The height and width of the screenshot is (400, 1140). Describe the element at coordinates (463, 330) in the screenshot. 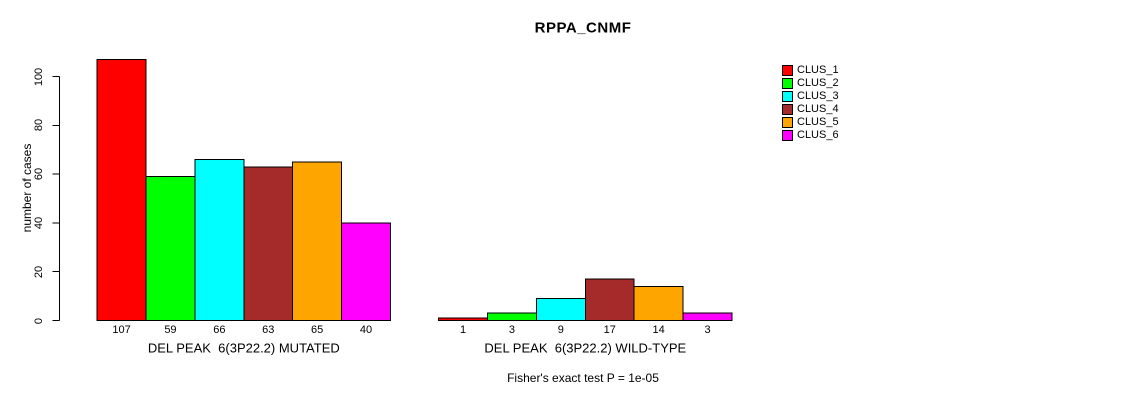

I see `bar-value-label: 1` at that location.